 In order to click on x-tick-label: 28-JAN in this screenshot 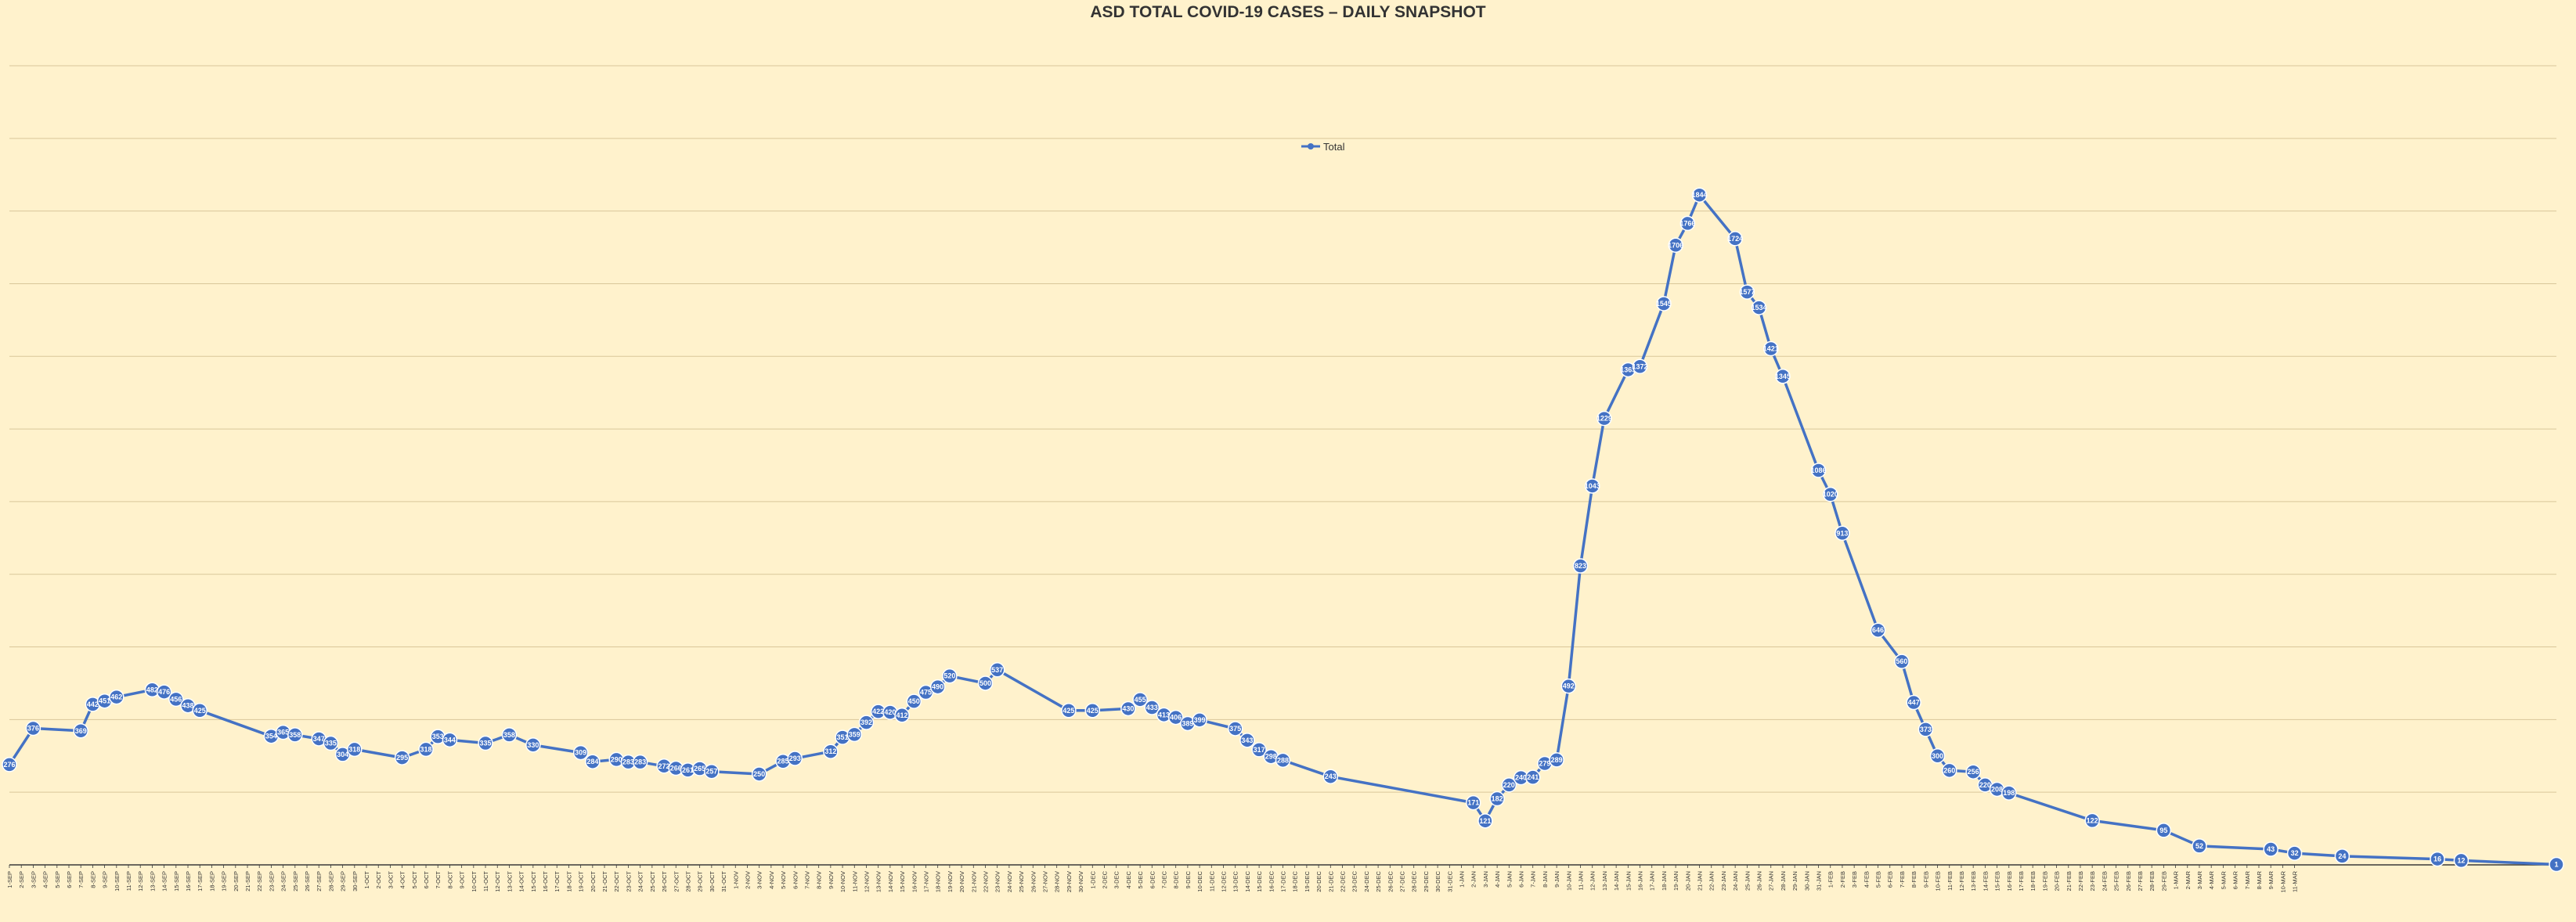, I will do `click(1783, 881)`.